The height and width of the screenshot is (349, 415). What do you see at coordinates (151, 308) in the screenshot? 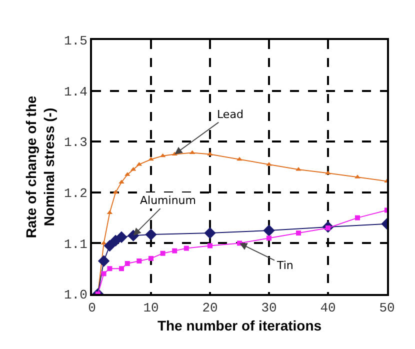
I see `x-tick-label: 10` at bounding box center [151, 308].